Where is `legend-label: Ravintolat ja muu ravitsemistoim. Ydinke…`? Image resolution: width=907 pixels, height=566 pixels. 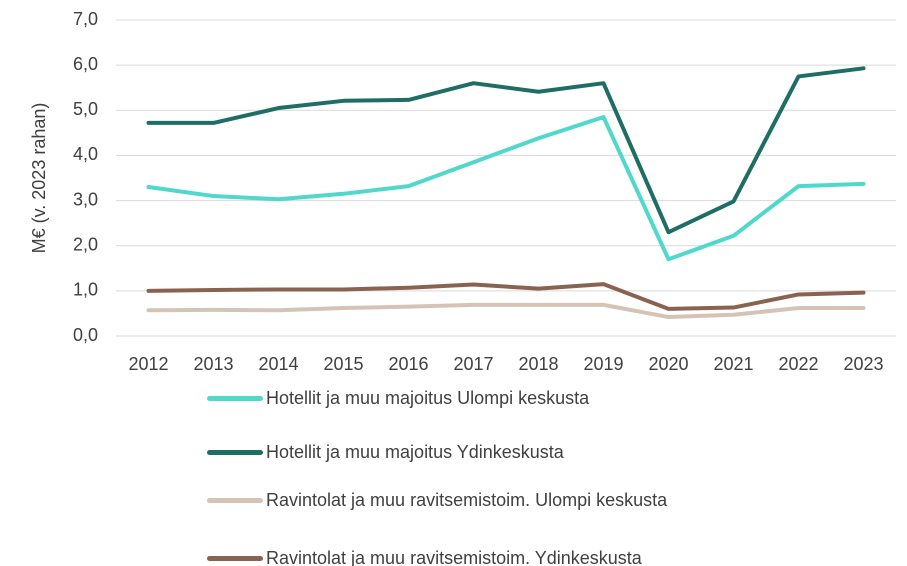
legend-label: Ravintolat ja muu ravitsemistoim. Ydinke… is located at coordinates (454, 557).